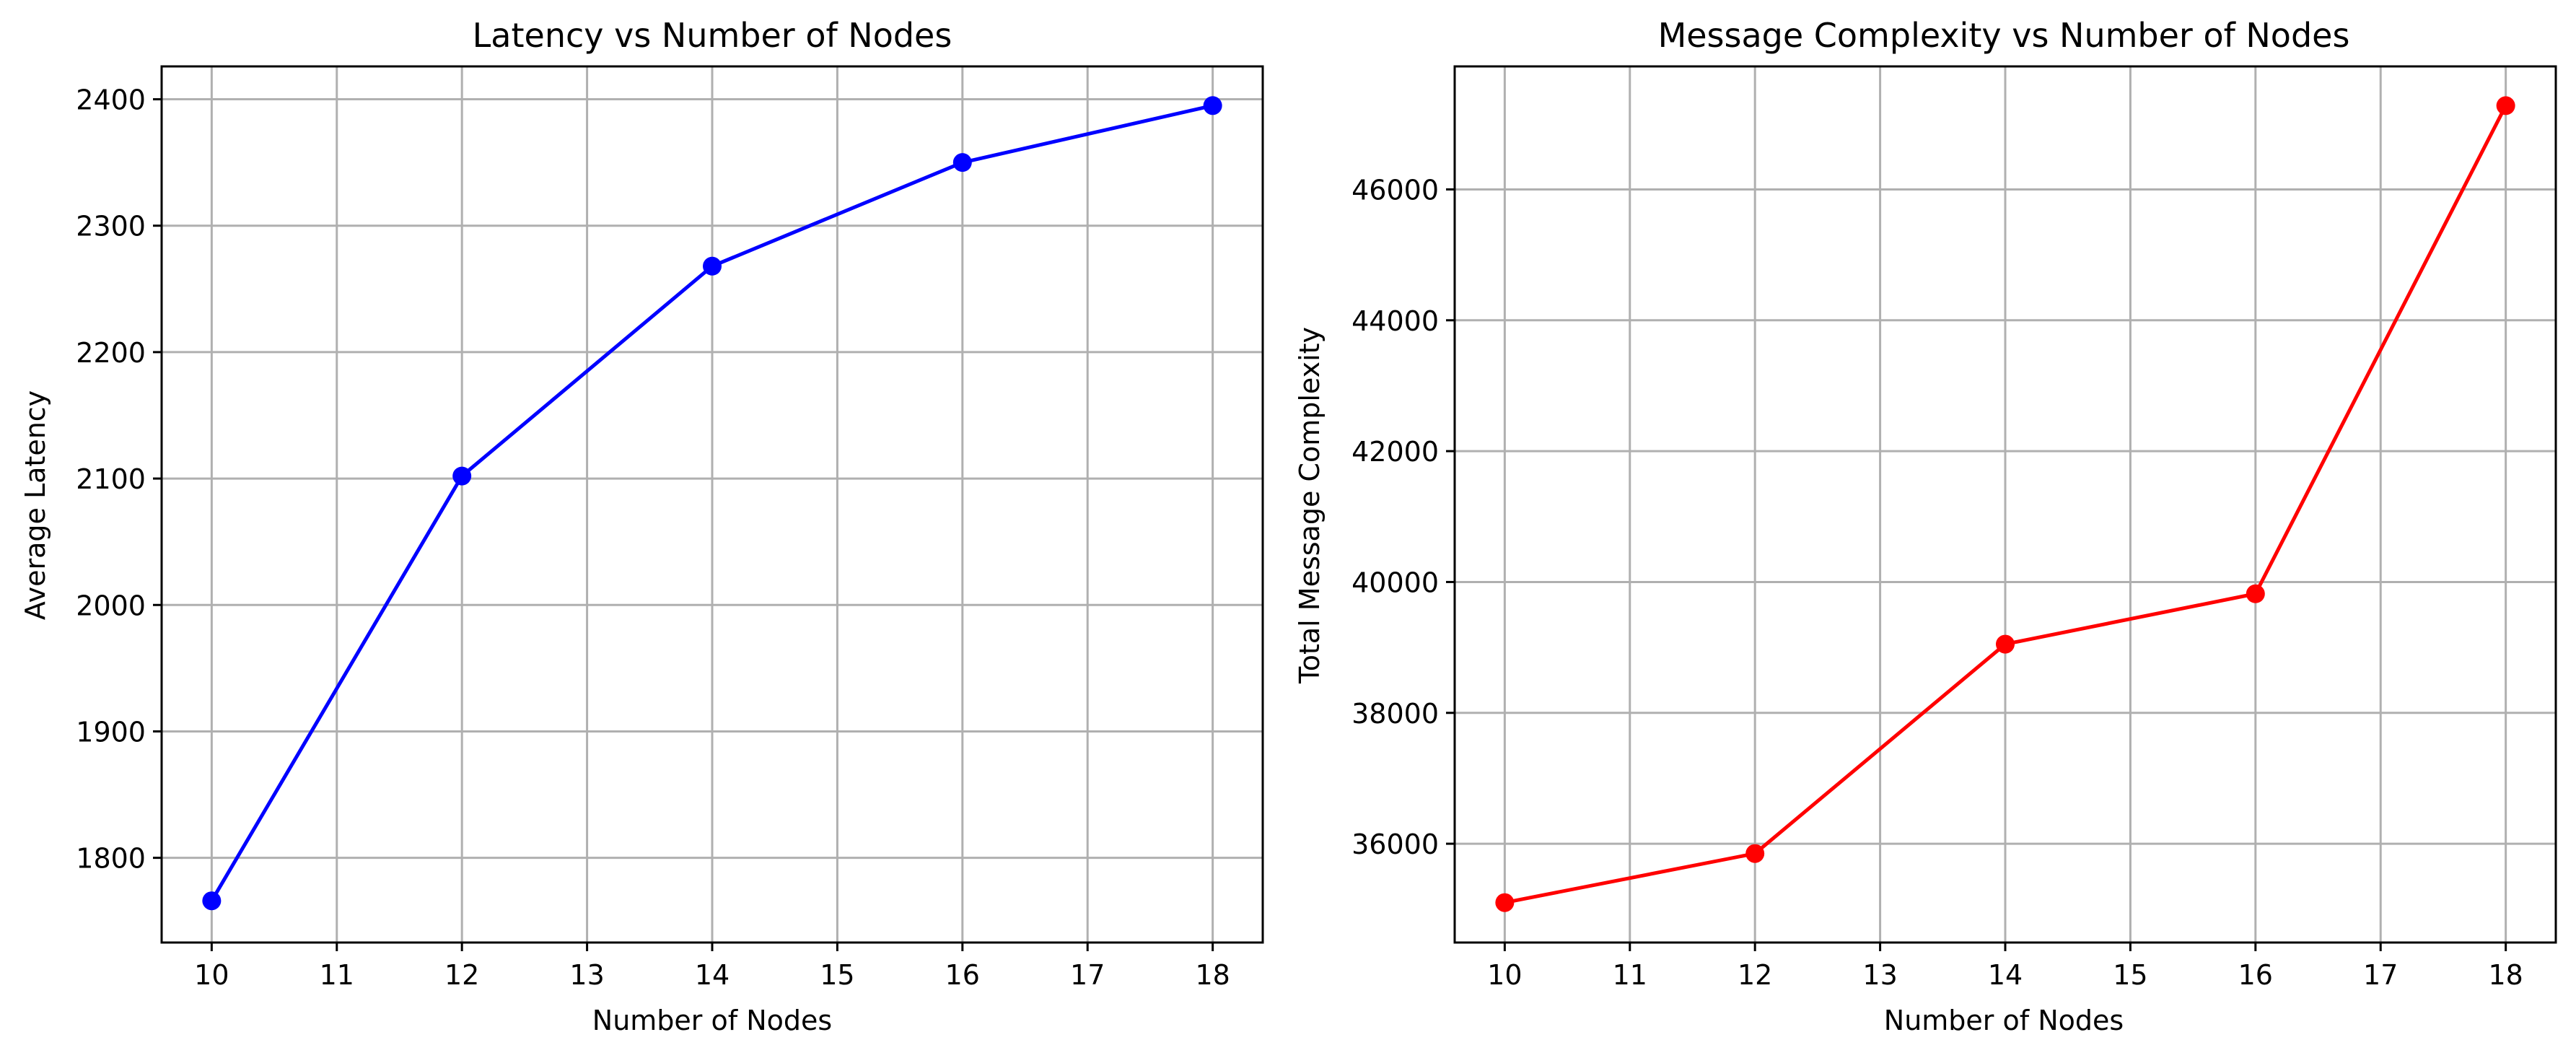 The height and width of the screenshot is (1058, 2576). What do you see at coordinates (2505, 975) in the screenshot?
I see `message-complexity-x-tick-label: 18` at bounding box center [2505, 975].